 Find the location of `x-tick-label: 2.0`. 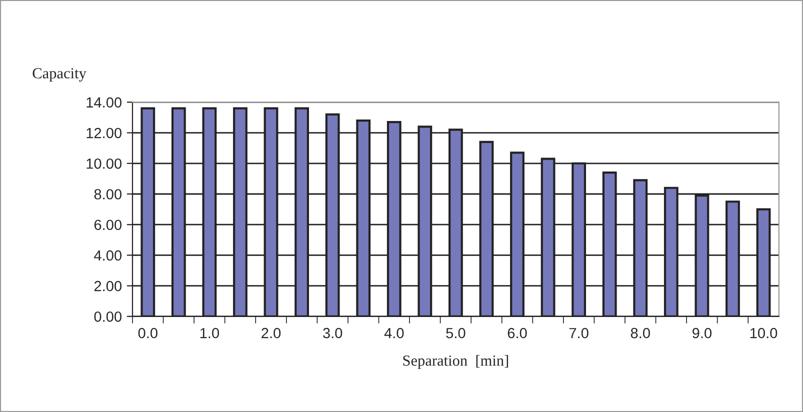

x-tick-label: 2.0 is located at coordinates (271, 333).